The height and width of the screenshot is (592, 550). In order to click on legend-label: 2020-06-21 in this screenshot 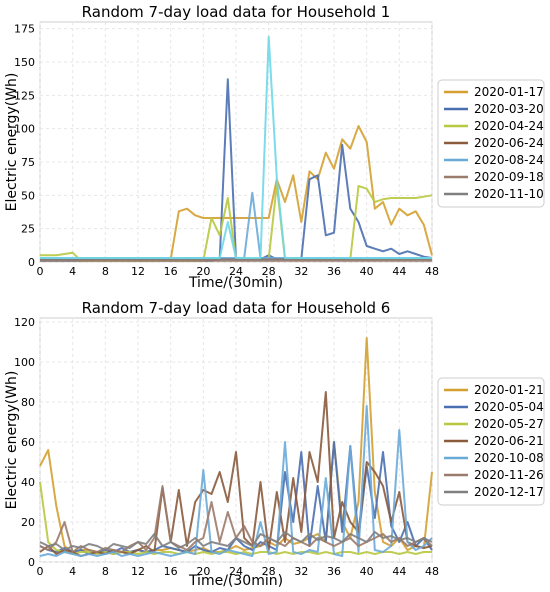, I will do `click(509, 441)`.